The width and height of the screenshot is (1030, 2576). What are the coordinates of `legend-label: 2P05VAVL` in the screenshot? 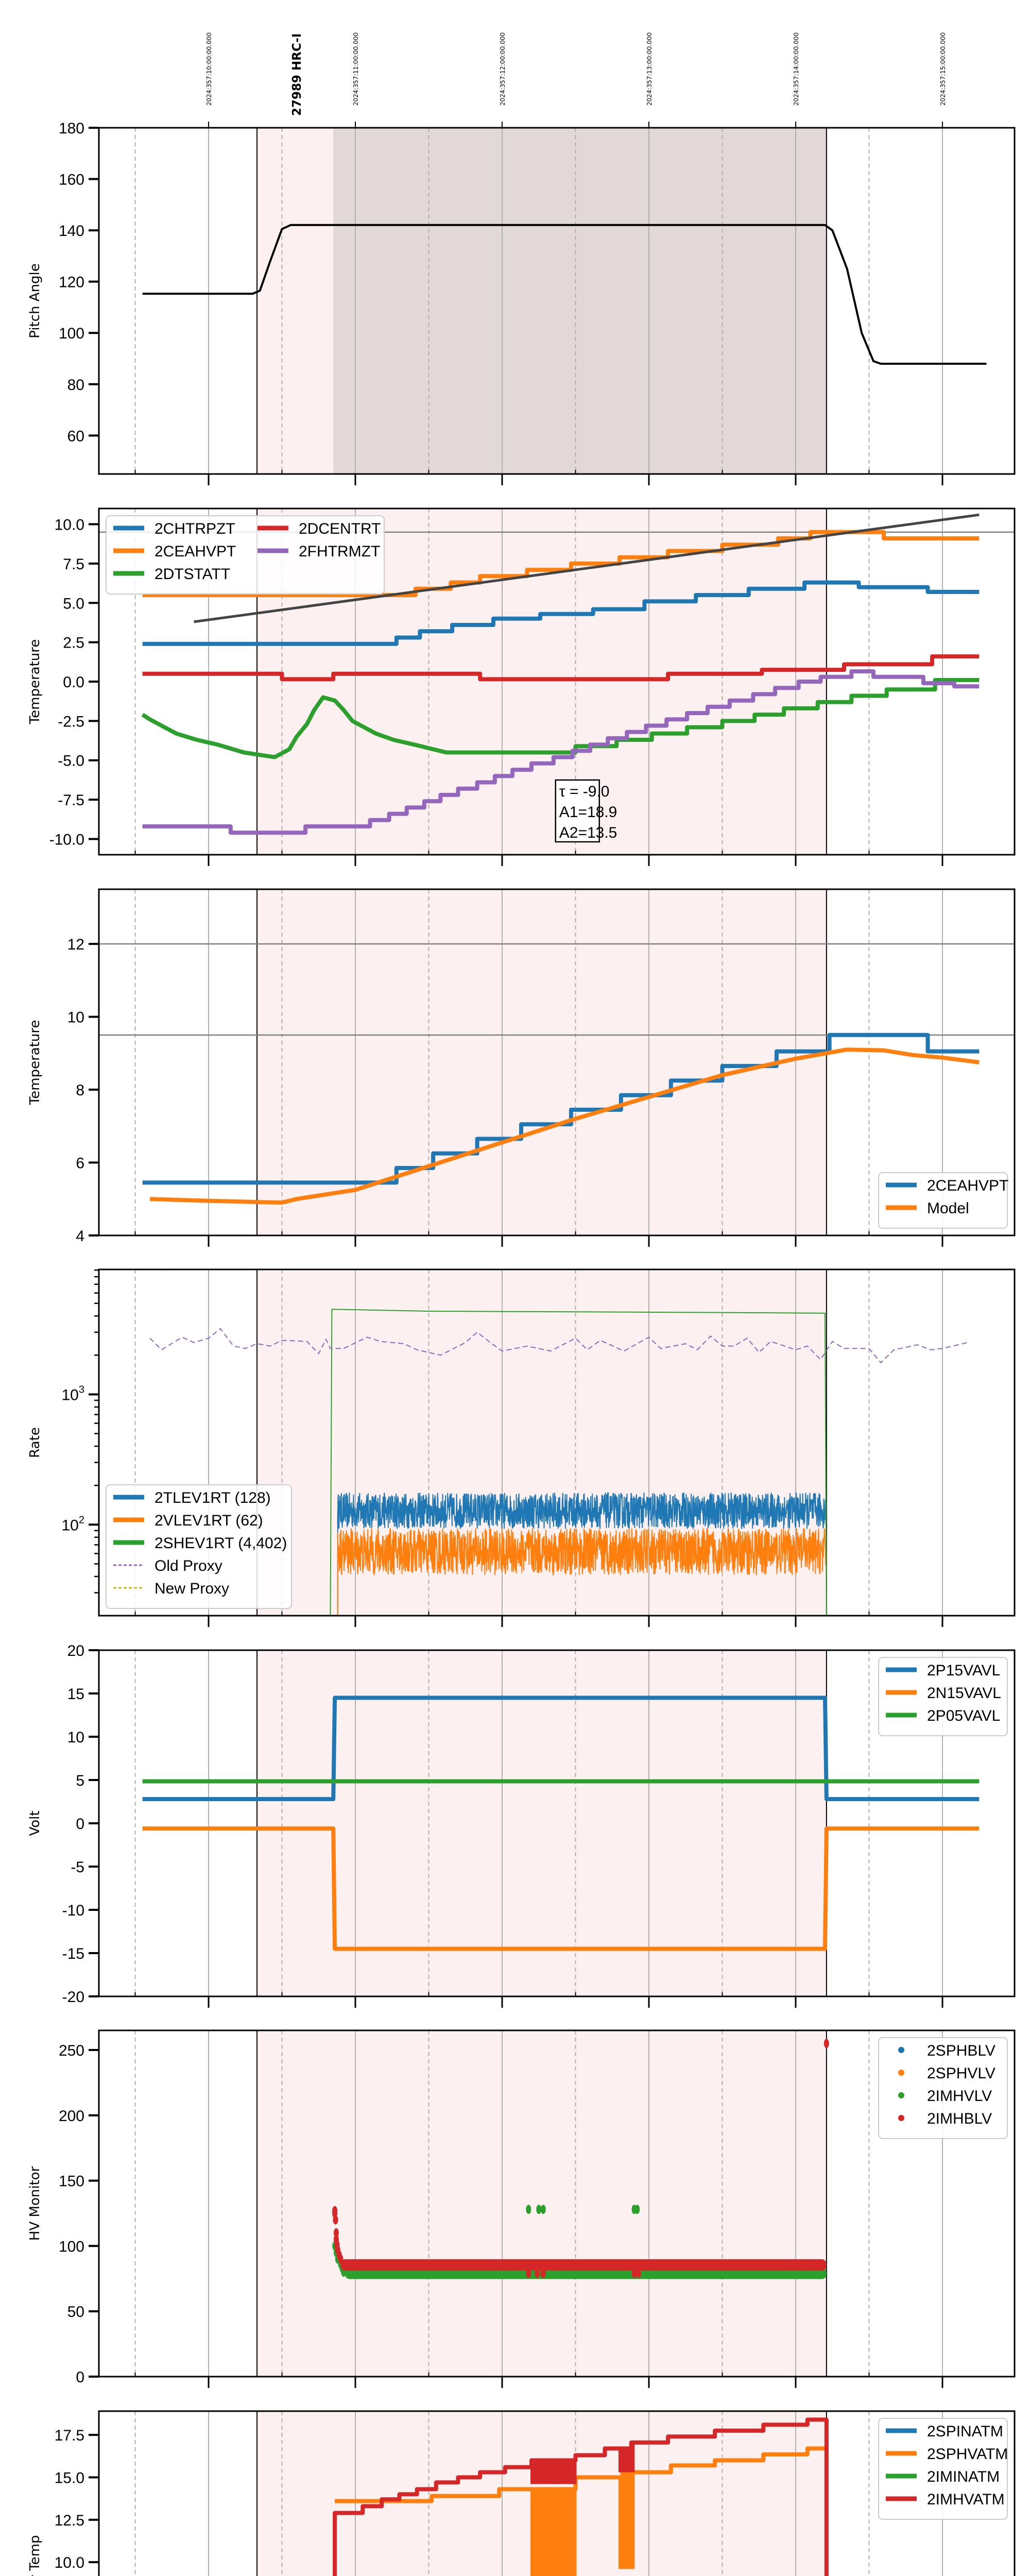 It's located at (964, 1716).